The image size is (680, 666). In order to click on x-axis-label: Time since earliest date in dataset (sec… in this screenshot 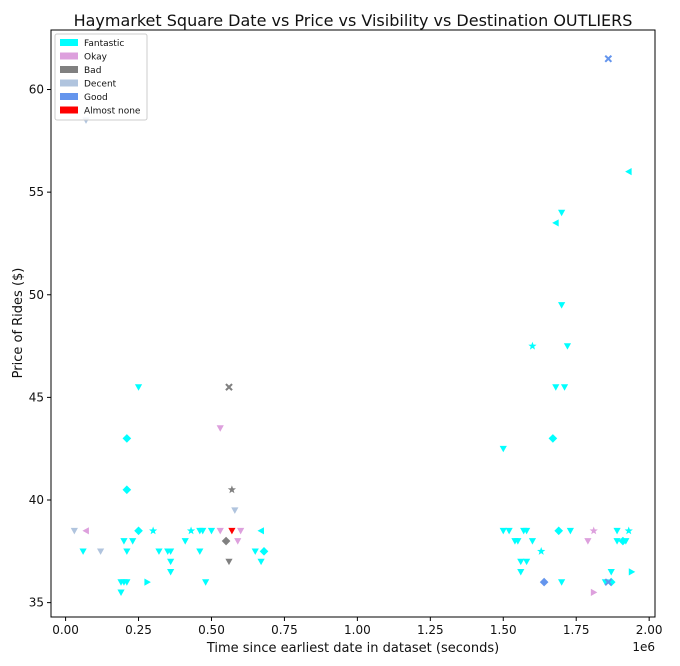, I will do `click(352, 648)`.